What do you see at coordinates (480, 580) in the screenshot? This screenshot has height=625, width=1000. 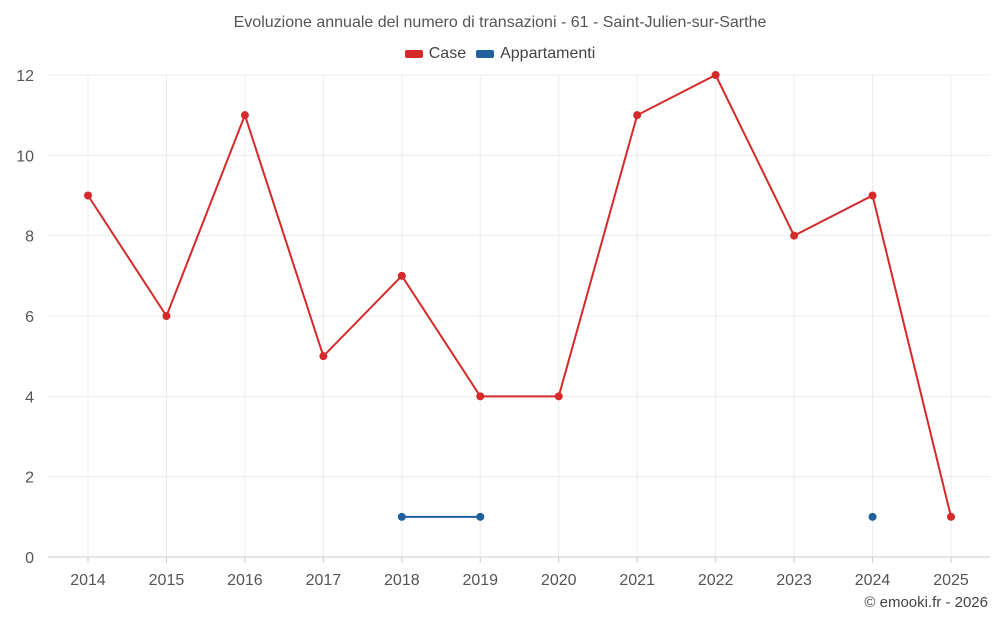 I see `x-tick-label: 2019` at bounding box center [480, 580].